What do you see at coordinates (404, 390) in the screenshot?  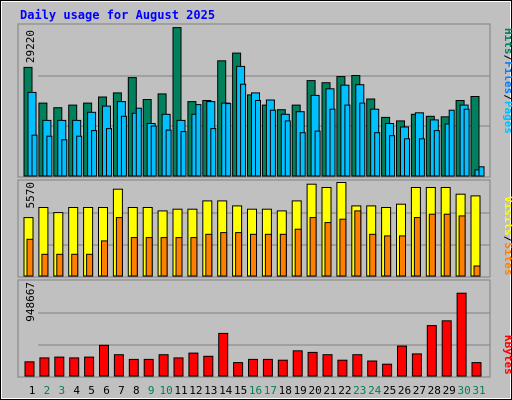 I see `x-tick-label: 26` at bounding box center [404, 390].